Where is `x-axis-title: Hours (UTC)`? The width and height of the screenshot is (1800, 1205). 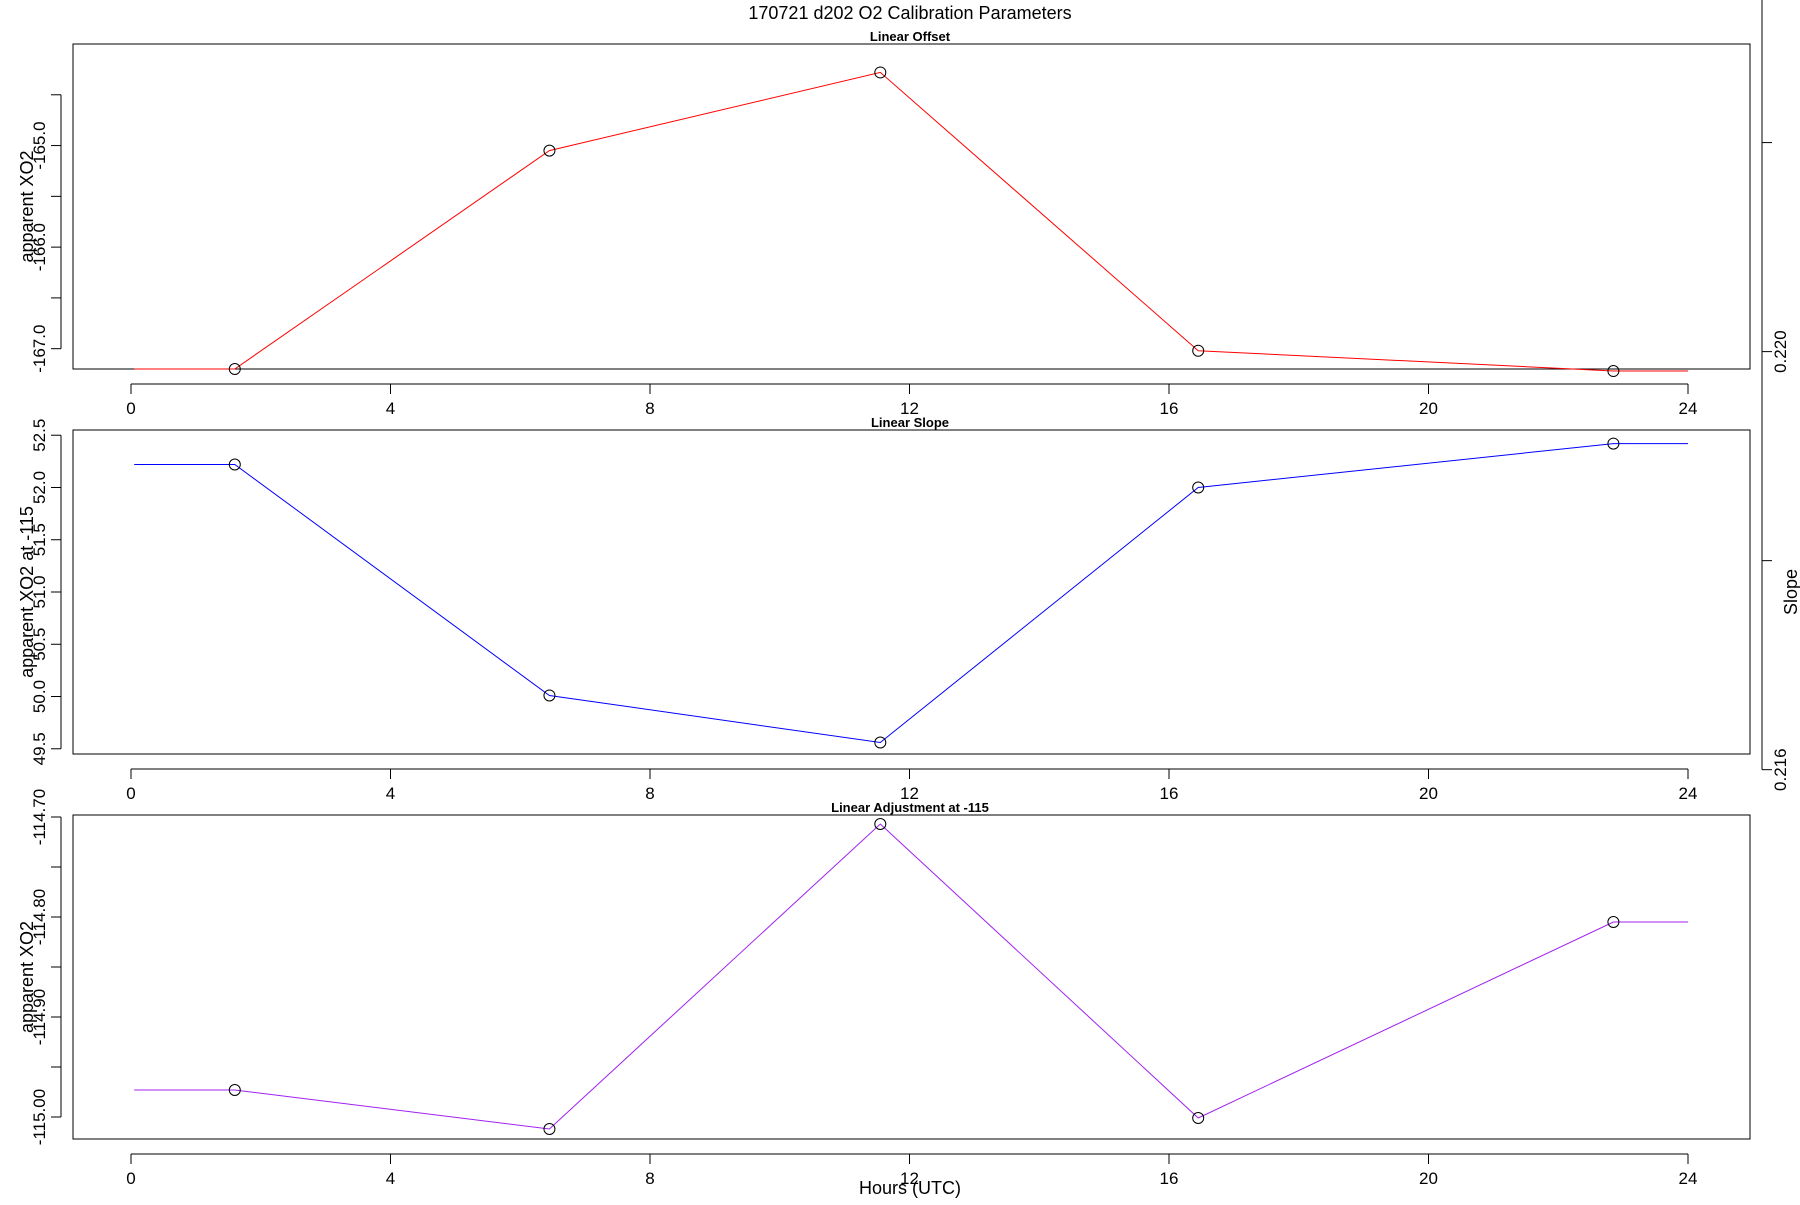 x-axis-title: Hours (UTC) is located at coordinates (910, 1188).